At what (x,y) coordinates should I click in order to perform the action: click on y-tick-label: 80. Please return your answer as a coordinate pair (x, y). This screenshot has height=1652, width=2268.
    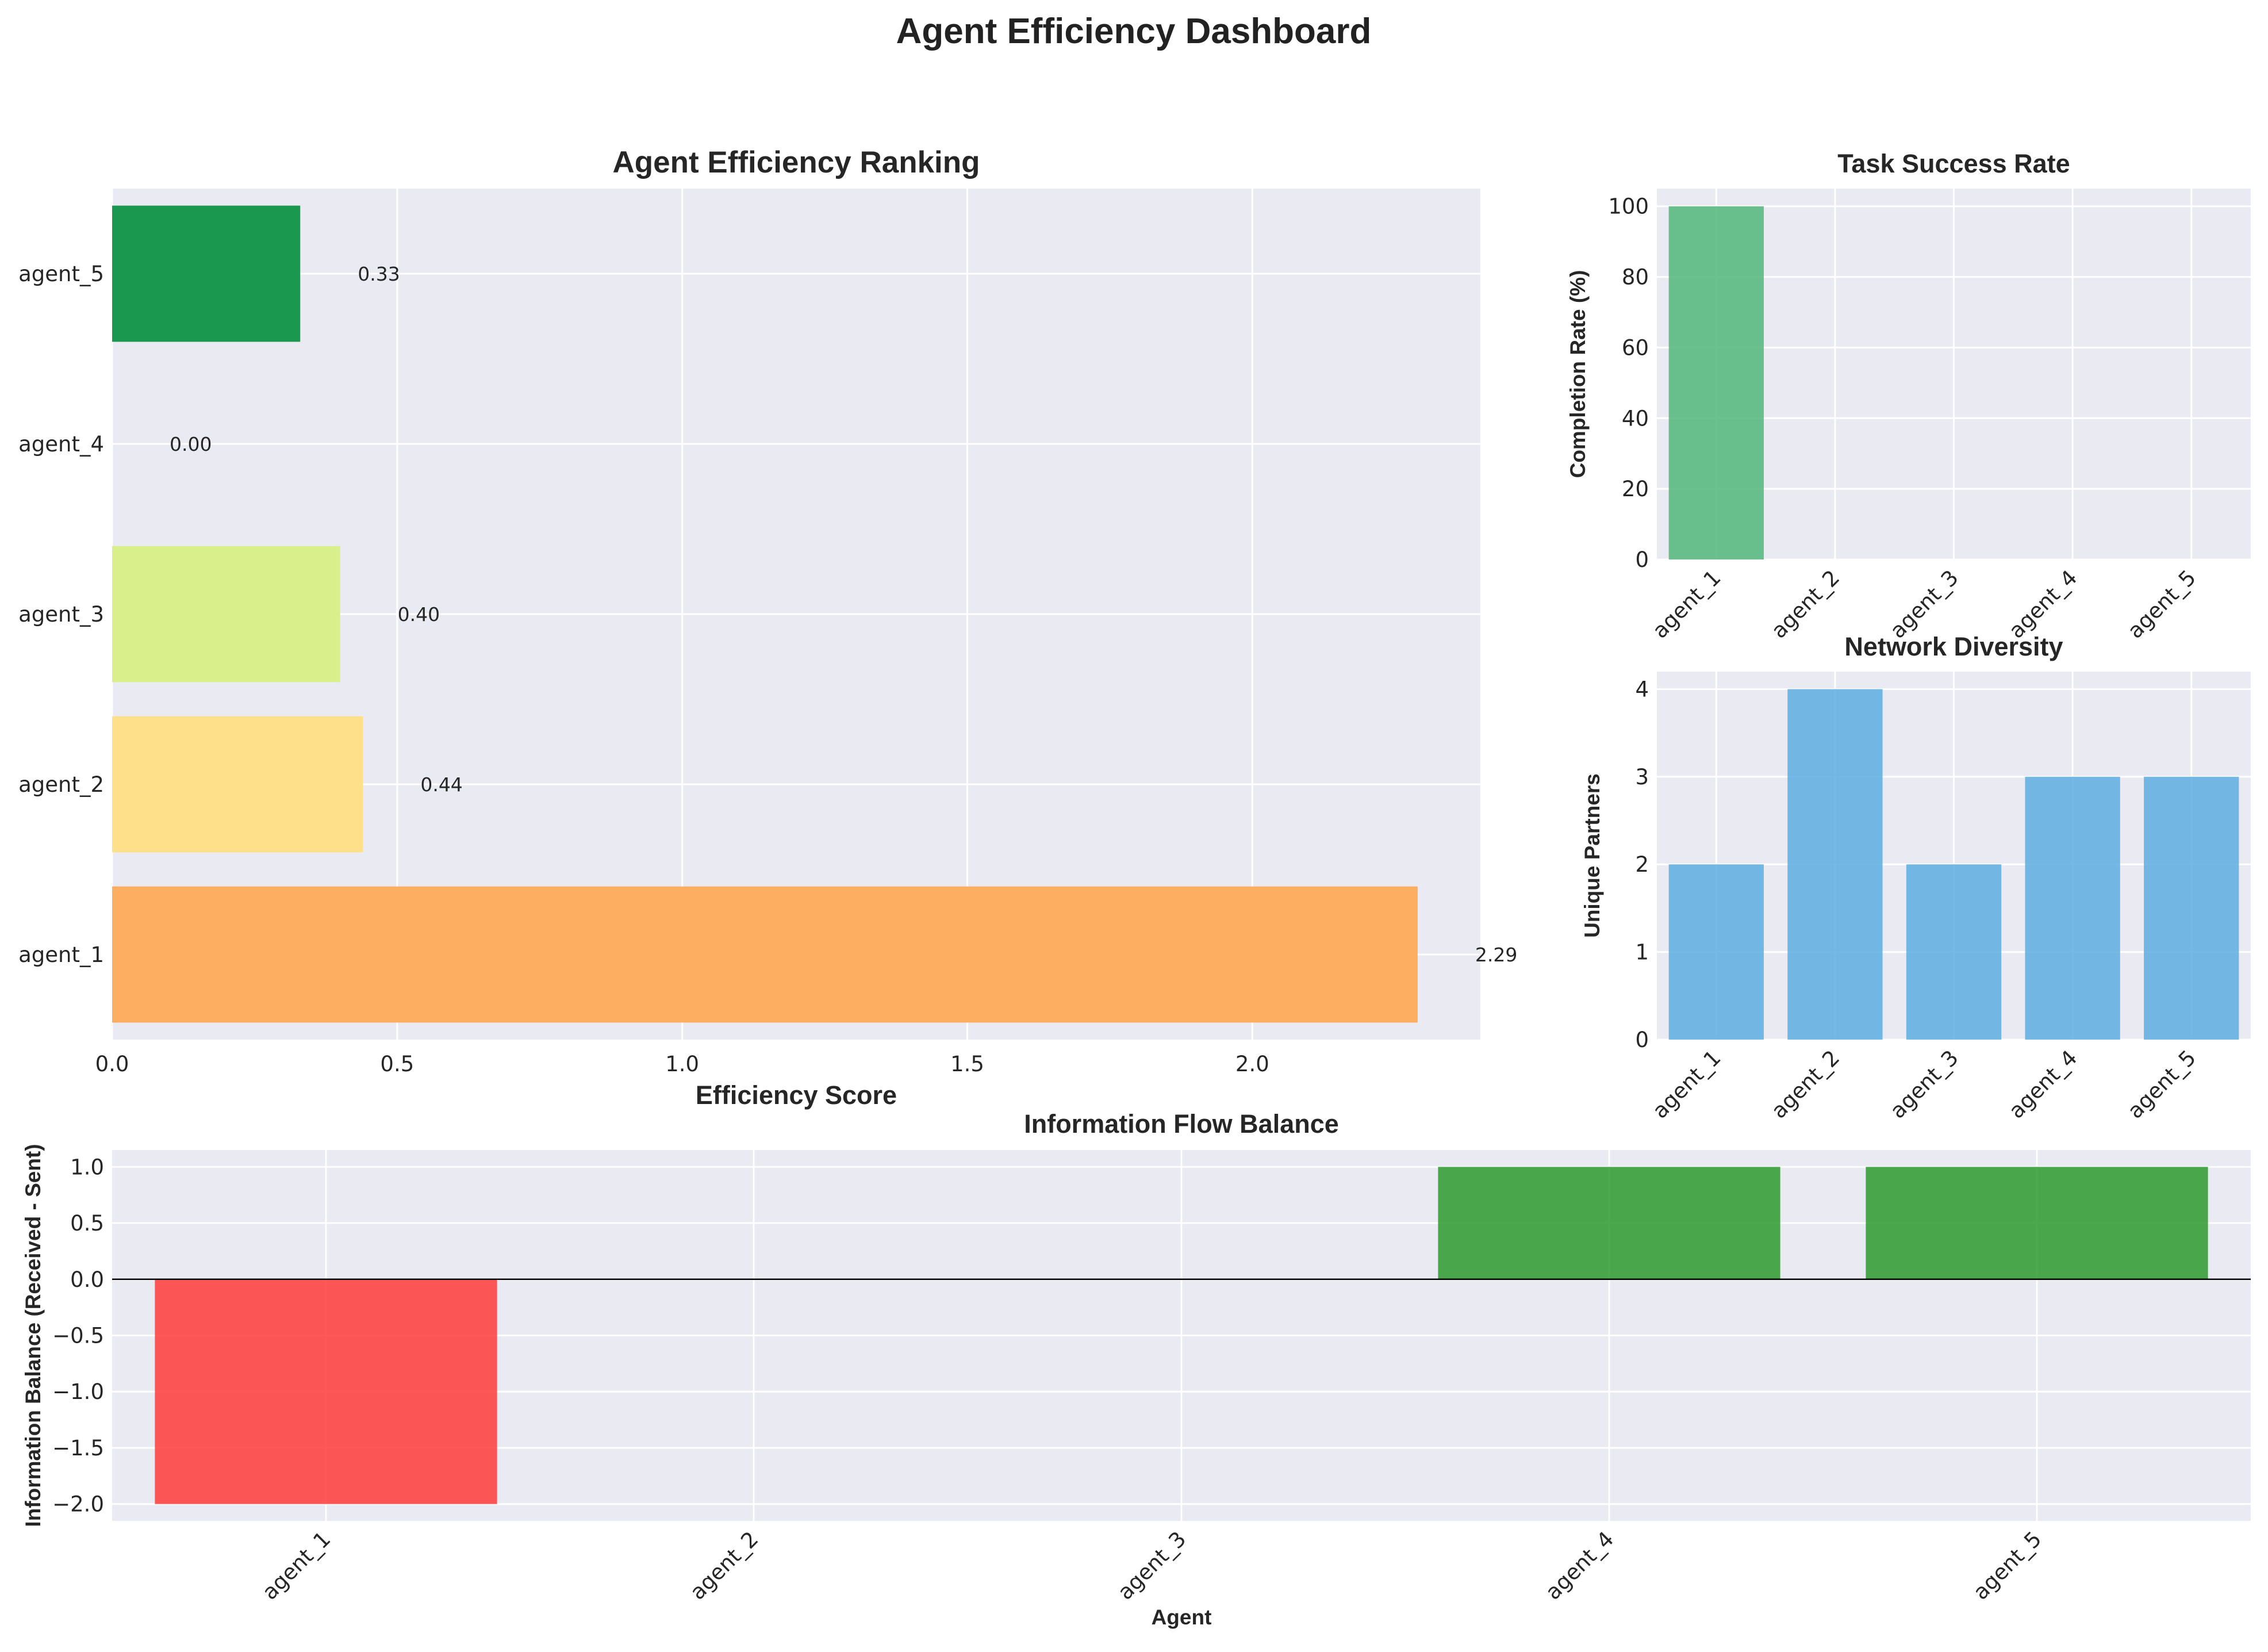
    Looking at the image, I should click on (1635, 277).